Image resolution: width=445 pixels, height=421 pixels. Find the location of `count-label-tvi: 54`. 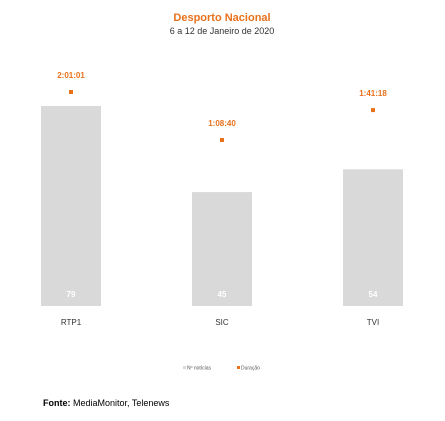

count-label-tvi: 54 is located at coordinates (373, 294).